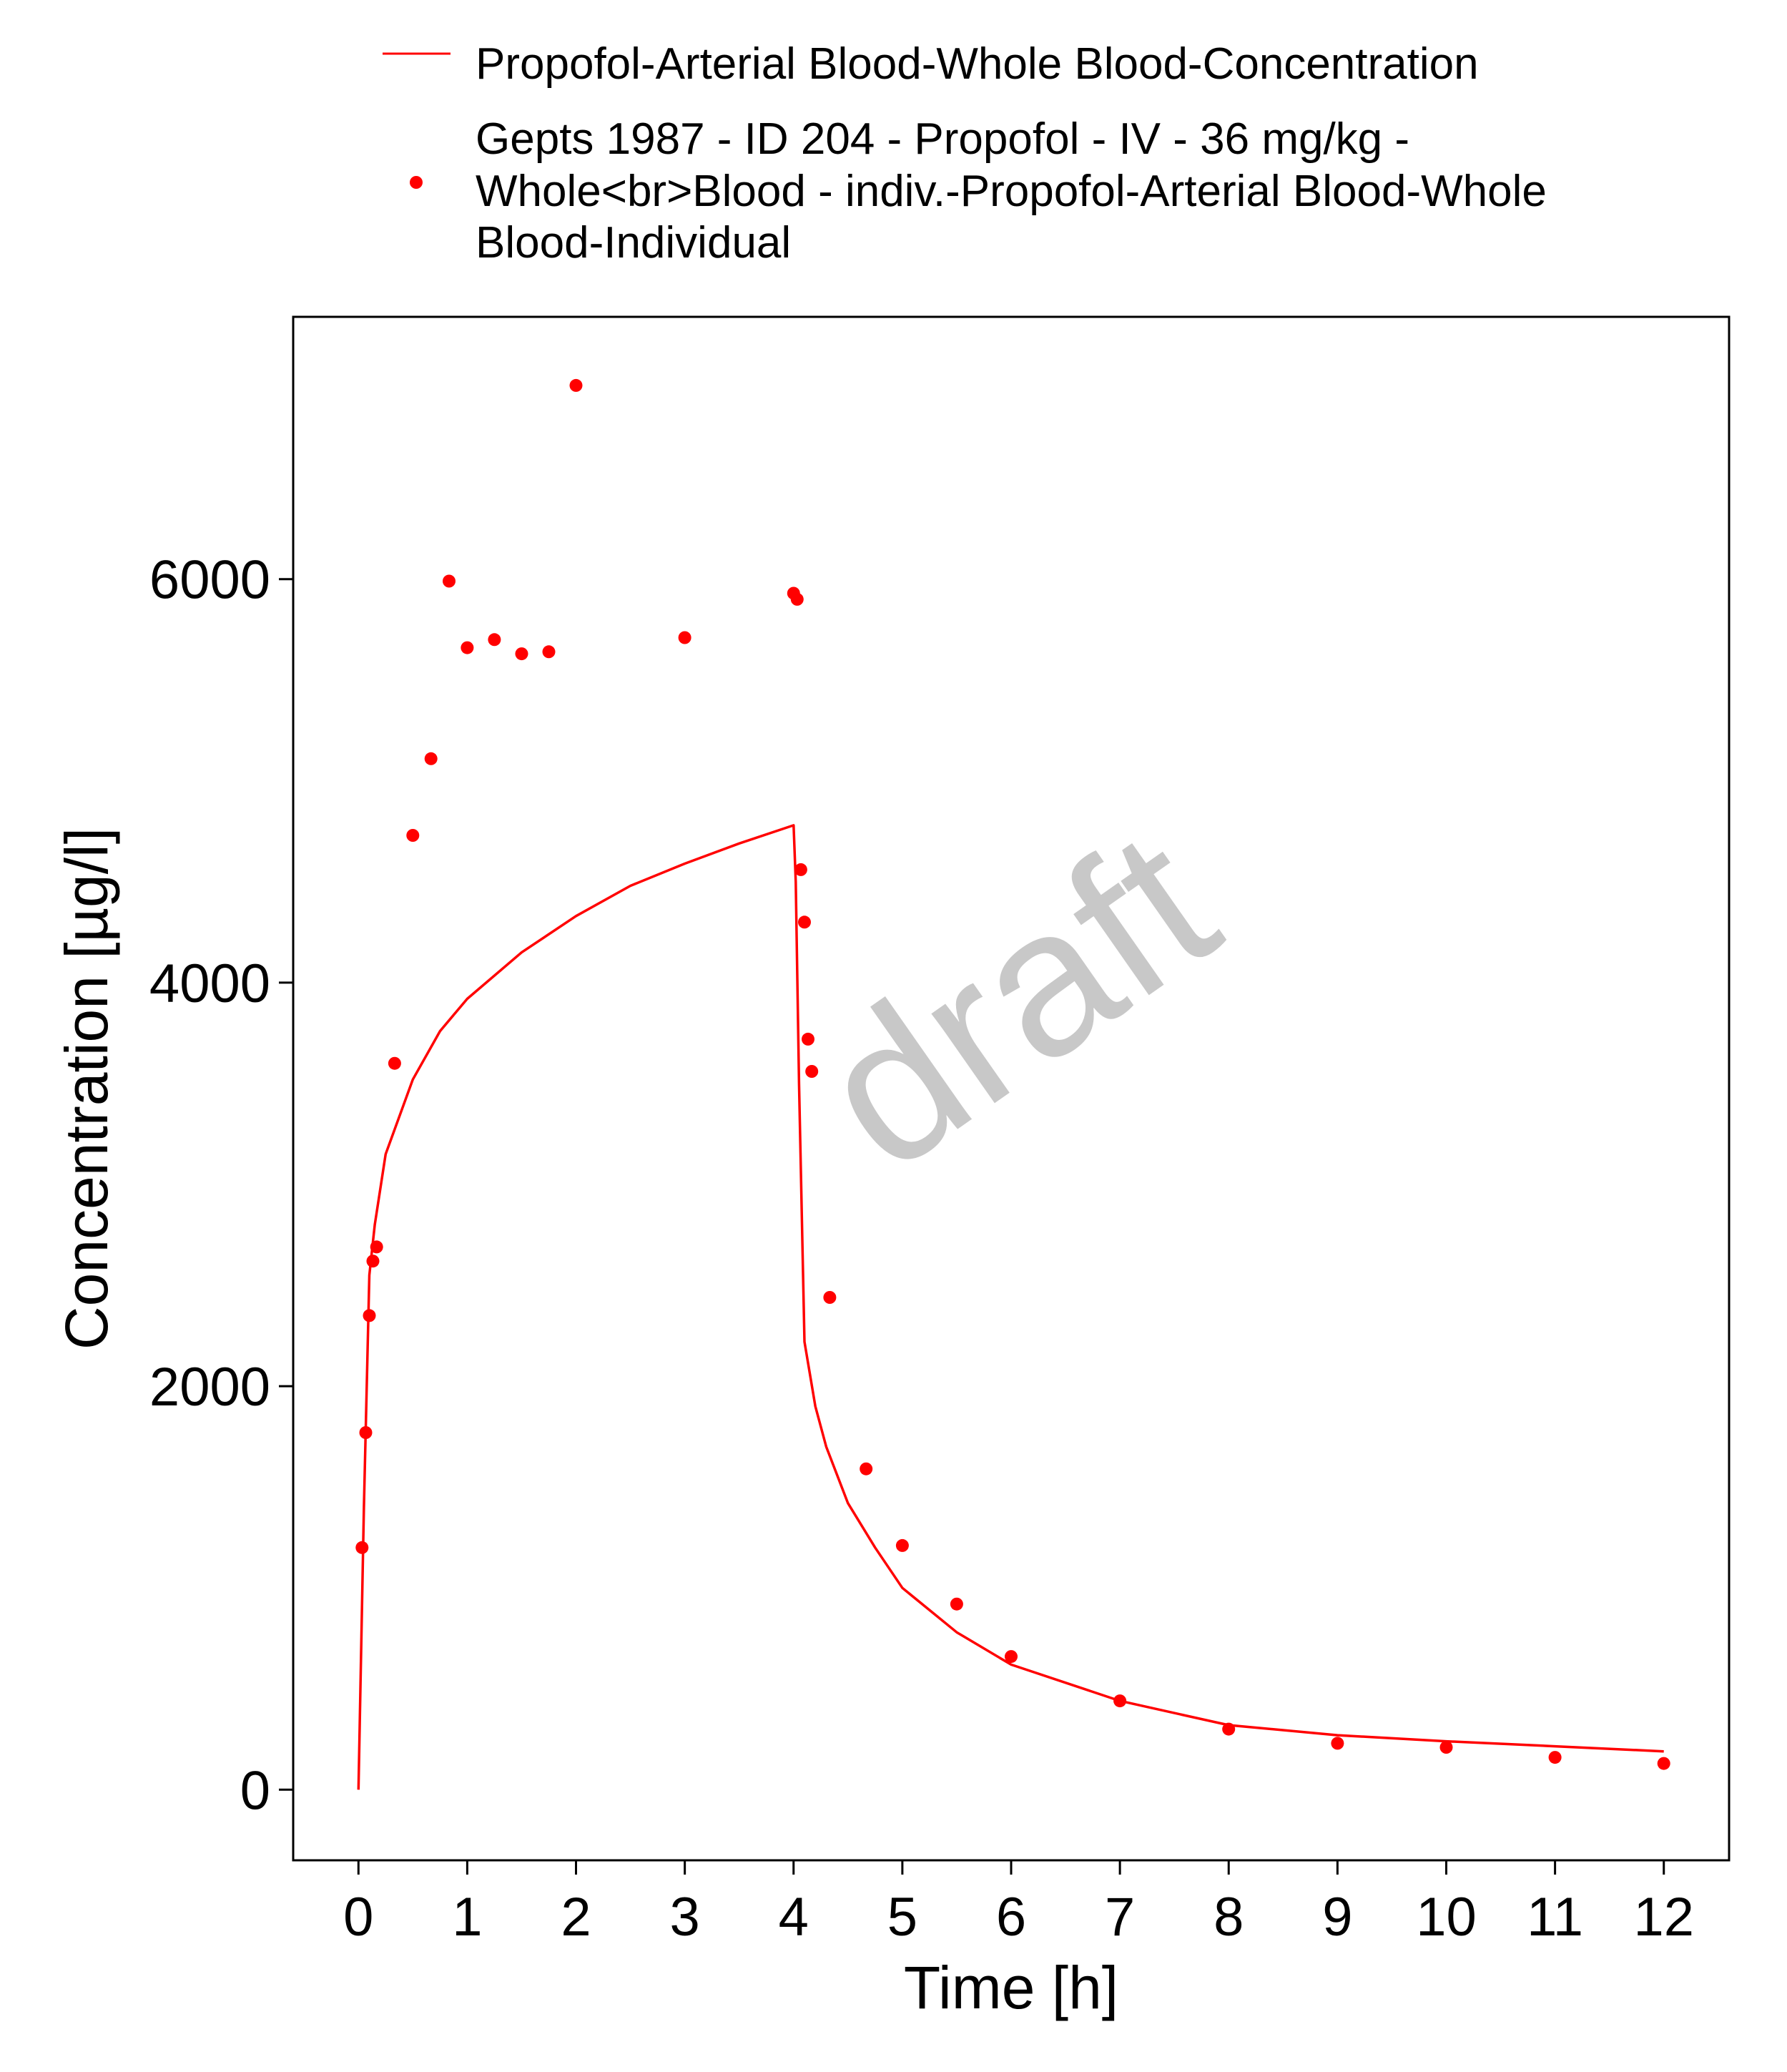  I want to click on y-tick-label: 0, so click(255, 1790).